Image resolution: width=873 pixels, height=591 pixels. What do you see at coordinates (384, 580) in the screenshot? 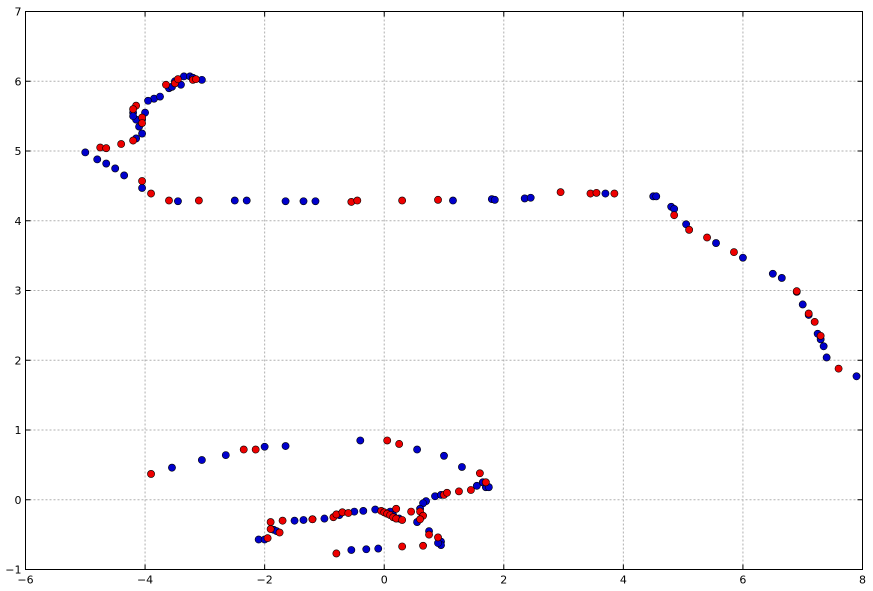
I see `x-tick-label: 0` at bounding box center [384, 580].